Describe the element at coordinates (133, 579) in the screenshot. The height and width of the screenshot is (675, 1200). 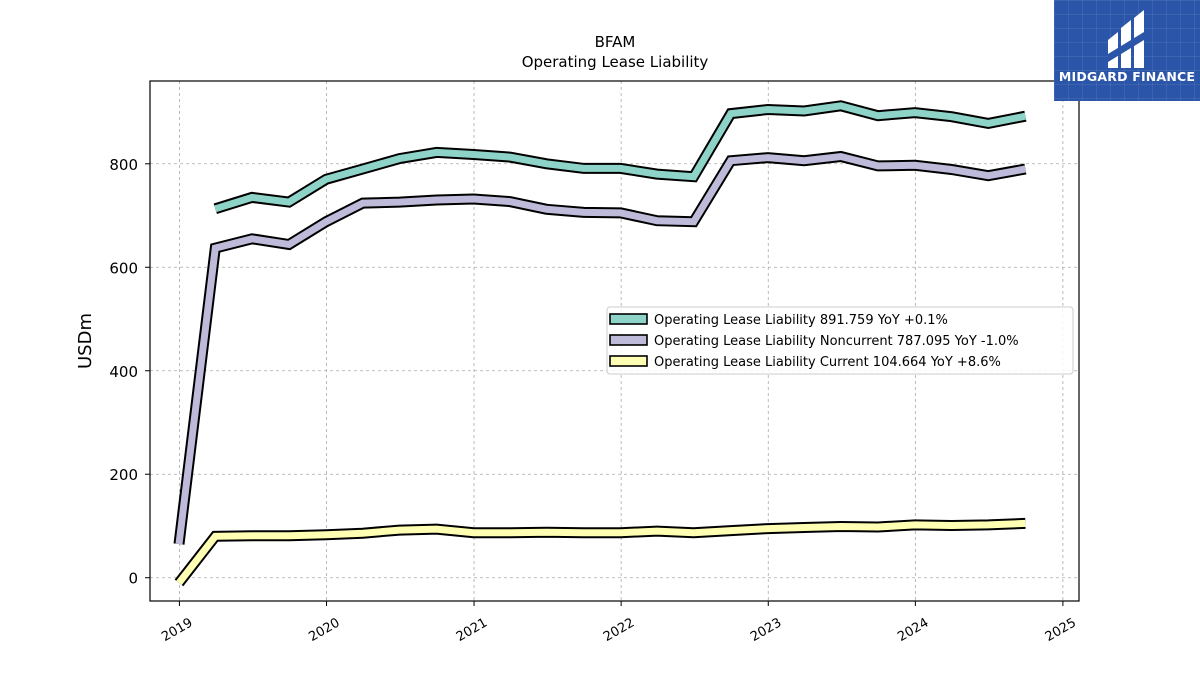
I see `y-tick-label: 0` at that location.